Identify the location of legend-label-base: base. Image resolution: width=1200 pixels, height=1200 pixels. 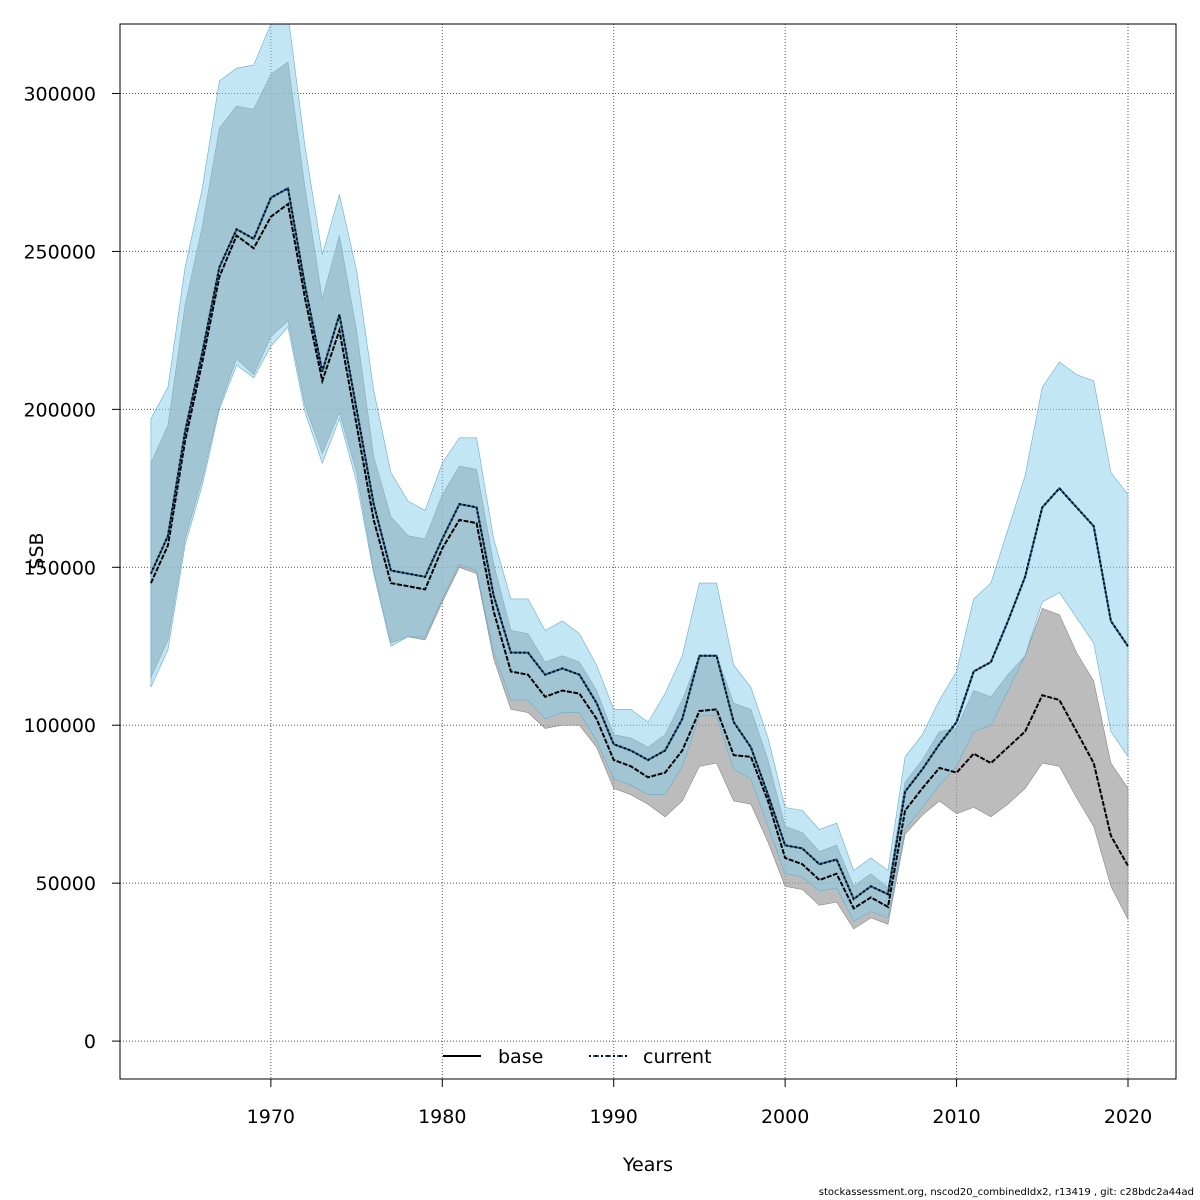
(520, 1057).